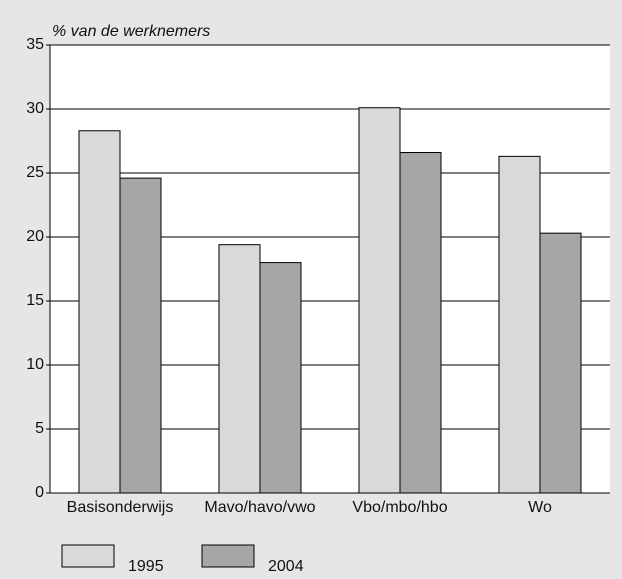 Image resolution: width=622 pixels, height=579 pixels. I want to click on legend-label: 1995, so click(146, 566).